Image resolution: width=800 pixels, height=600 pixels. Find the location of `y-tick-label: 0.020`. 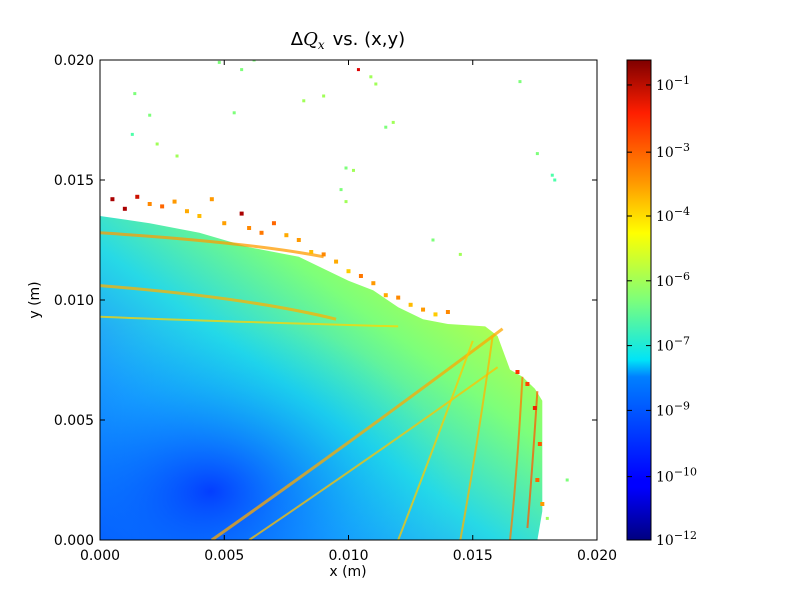

y-tick-label: 0.020 is located at coordinates (74, 61).